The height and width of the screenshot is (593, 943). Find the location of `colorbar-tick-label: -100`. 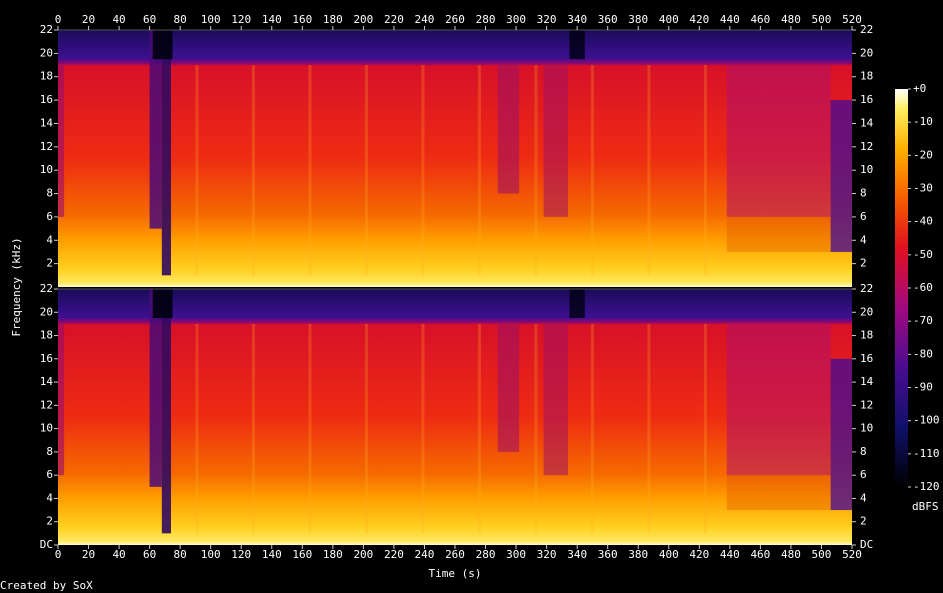

colorbar-tick-label: -100 is located at coordinates (926, 420).